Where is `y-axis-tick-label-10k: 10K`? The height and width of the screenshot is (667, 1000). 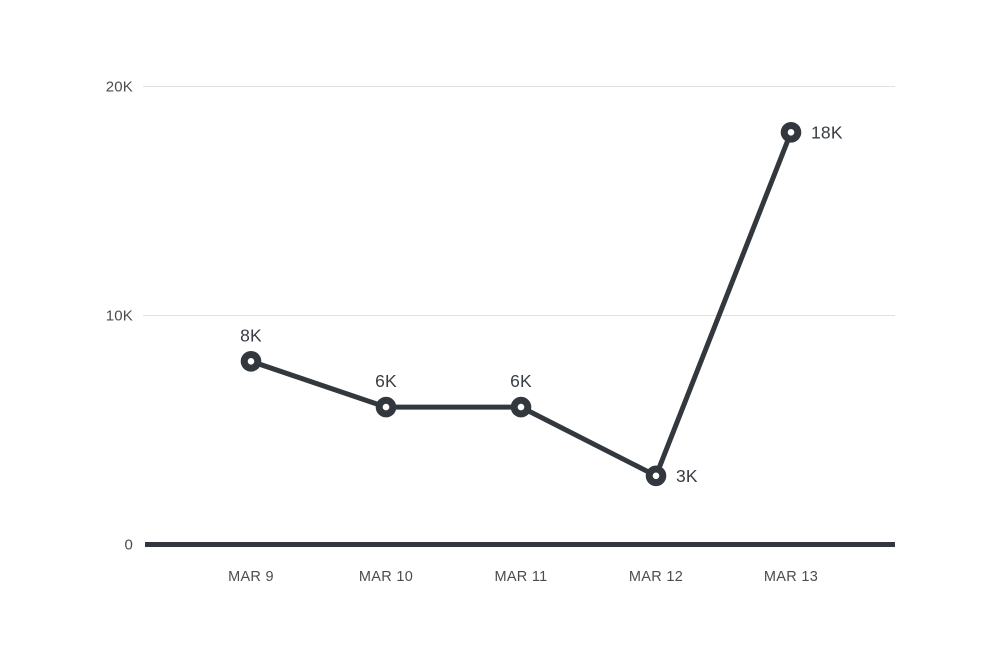 y-axis-tick-label-10k: 10K is located at coordinates (119, 316).